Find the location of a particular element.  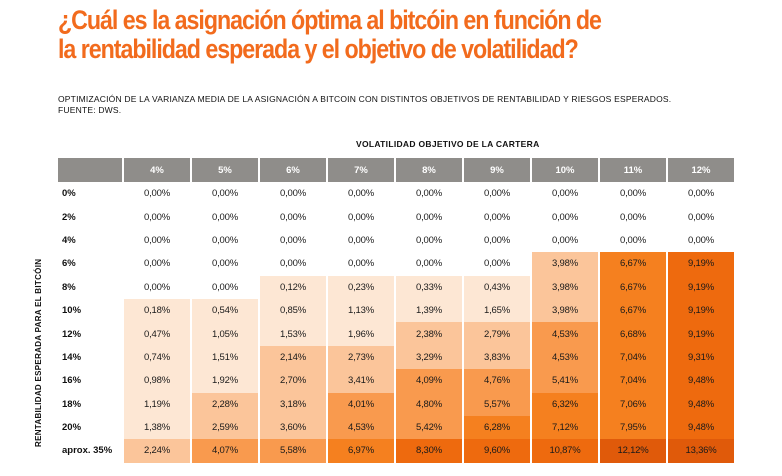

heatmap-cell: 7,95% is located at coordinates (633, 427).